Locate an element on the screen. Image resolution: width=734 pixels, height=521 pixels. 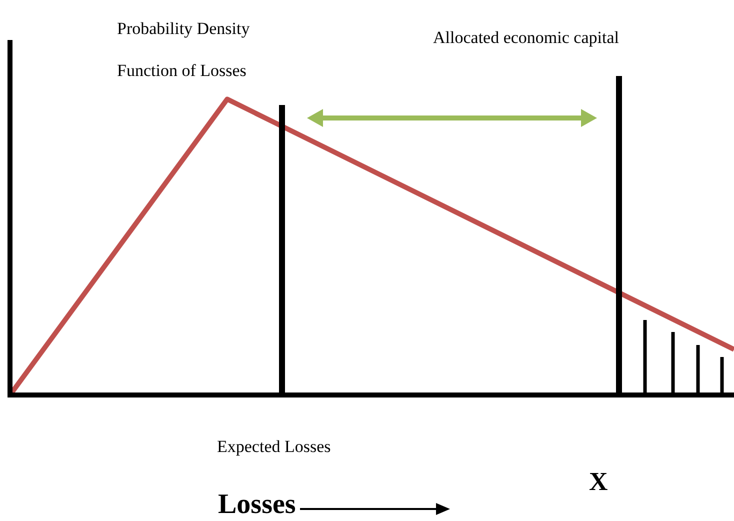
text: Expected Losses is located at coordinates (274, 447).